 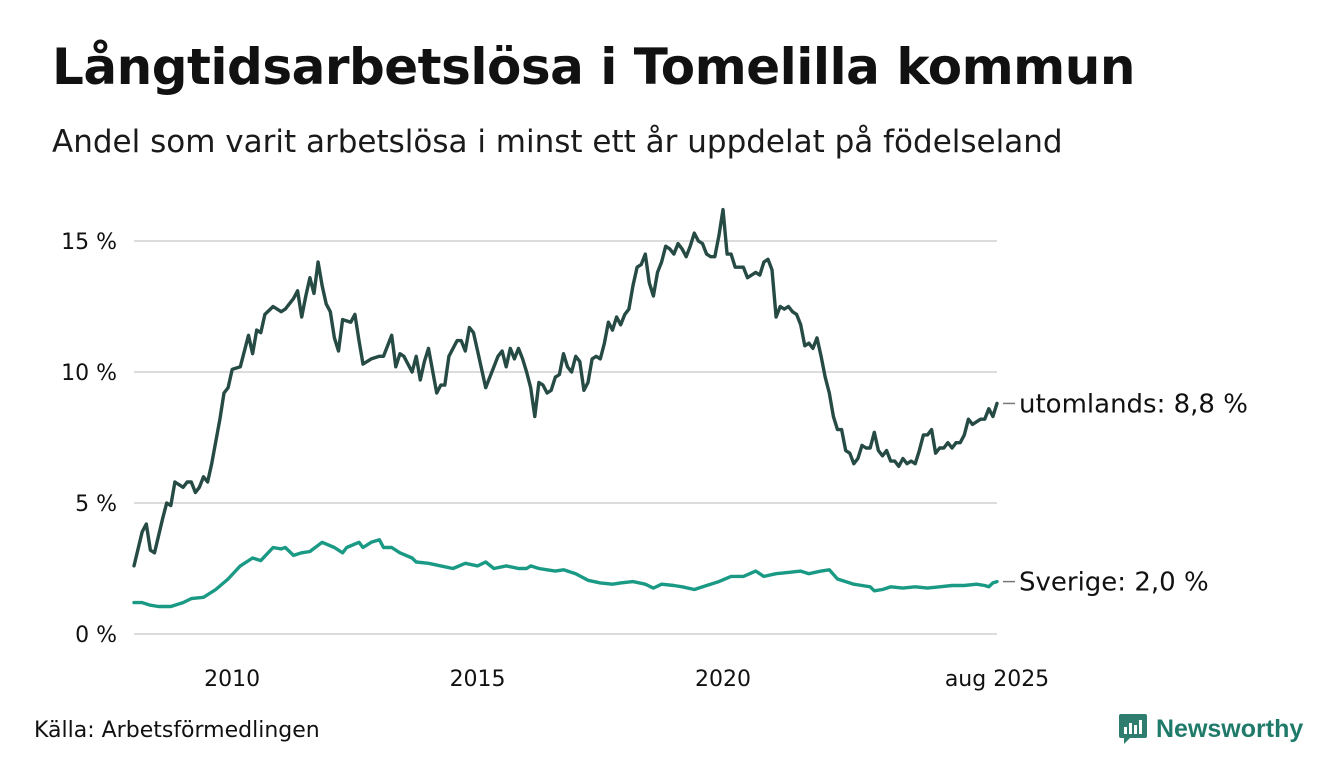 I want to click on end-labels: utomlands: 8,8 % Sverige: 2,0 %, so click(x=1125, y=493).